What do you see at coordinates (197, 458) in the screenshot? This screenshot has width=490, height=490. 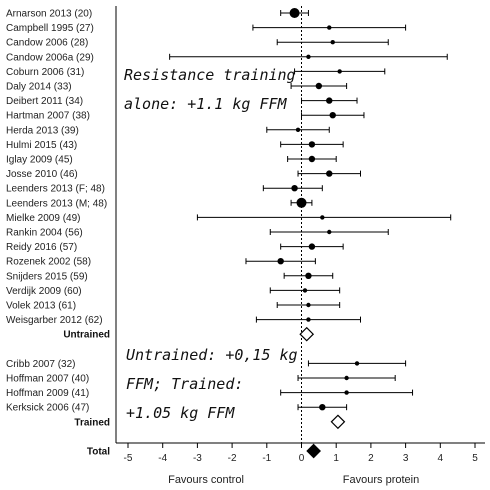 I see `x-tick-label: -3` at bounding box center [197, 458].